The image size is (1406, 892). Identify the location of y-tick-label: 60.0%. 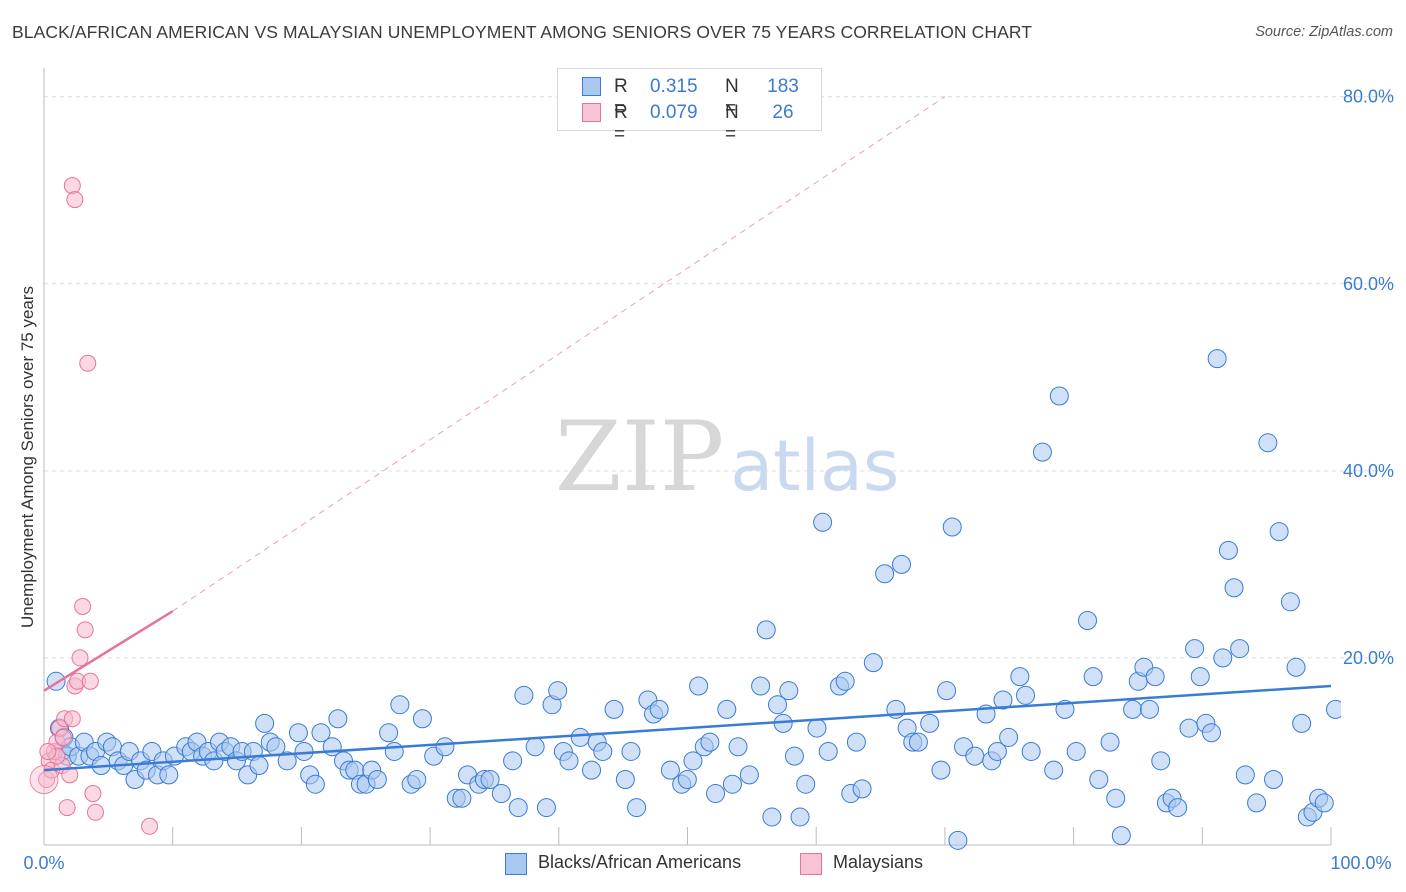
(1368, 284).